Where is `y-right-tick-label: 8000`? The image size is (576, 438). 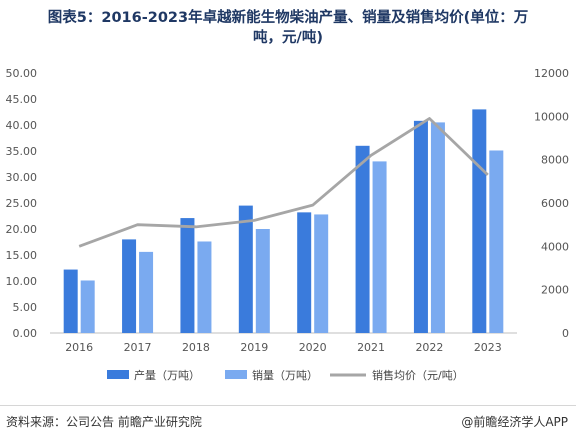
y-right-tick-label: 8000 is located at coordinates (555, 160).